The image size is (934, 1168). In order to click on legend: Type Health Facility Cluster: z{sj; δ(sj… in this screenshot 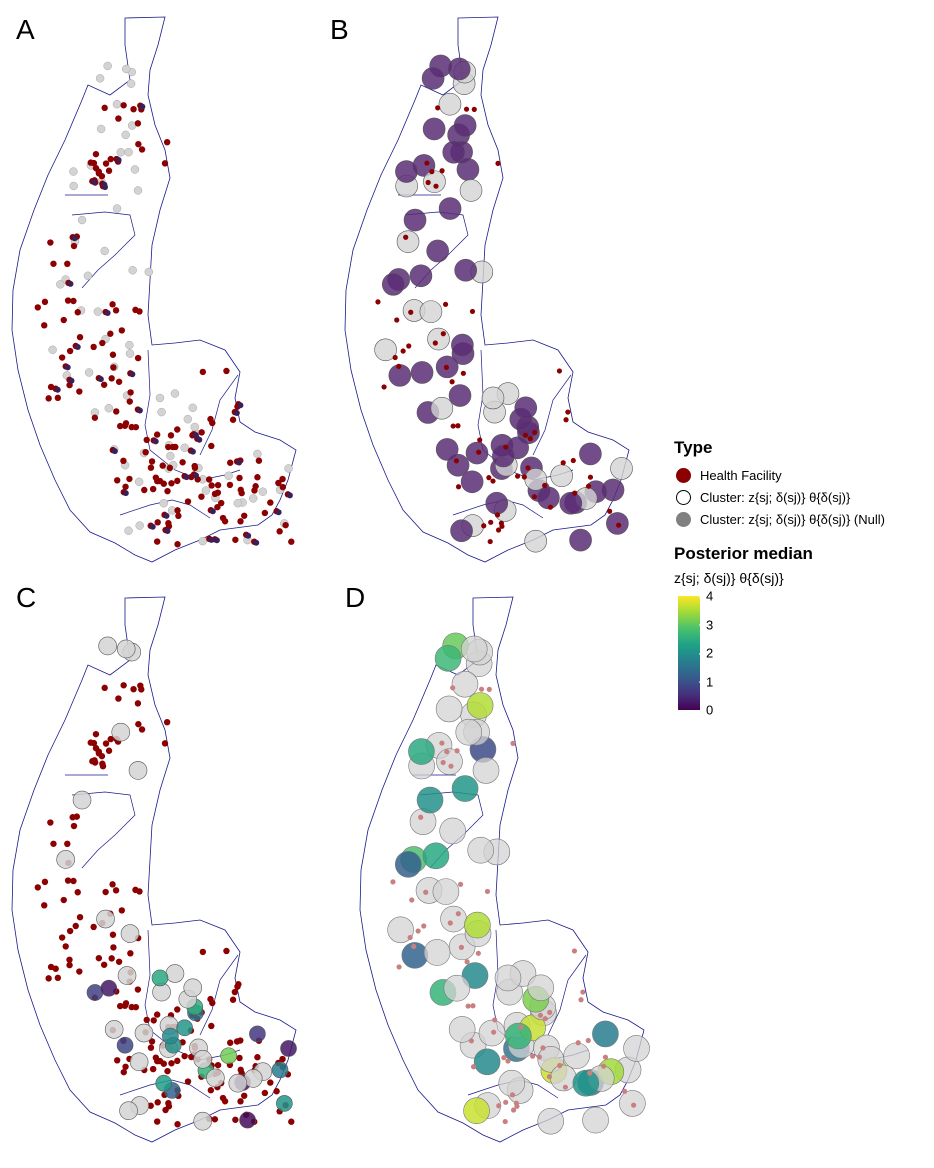, I will do `click(803, 579)`.